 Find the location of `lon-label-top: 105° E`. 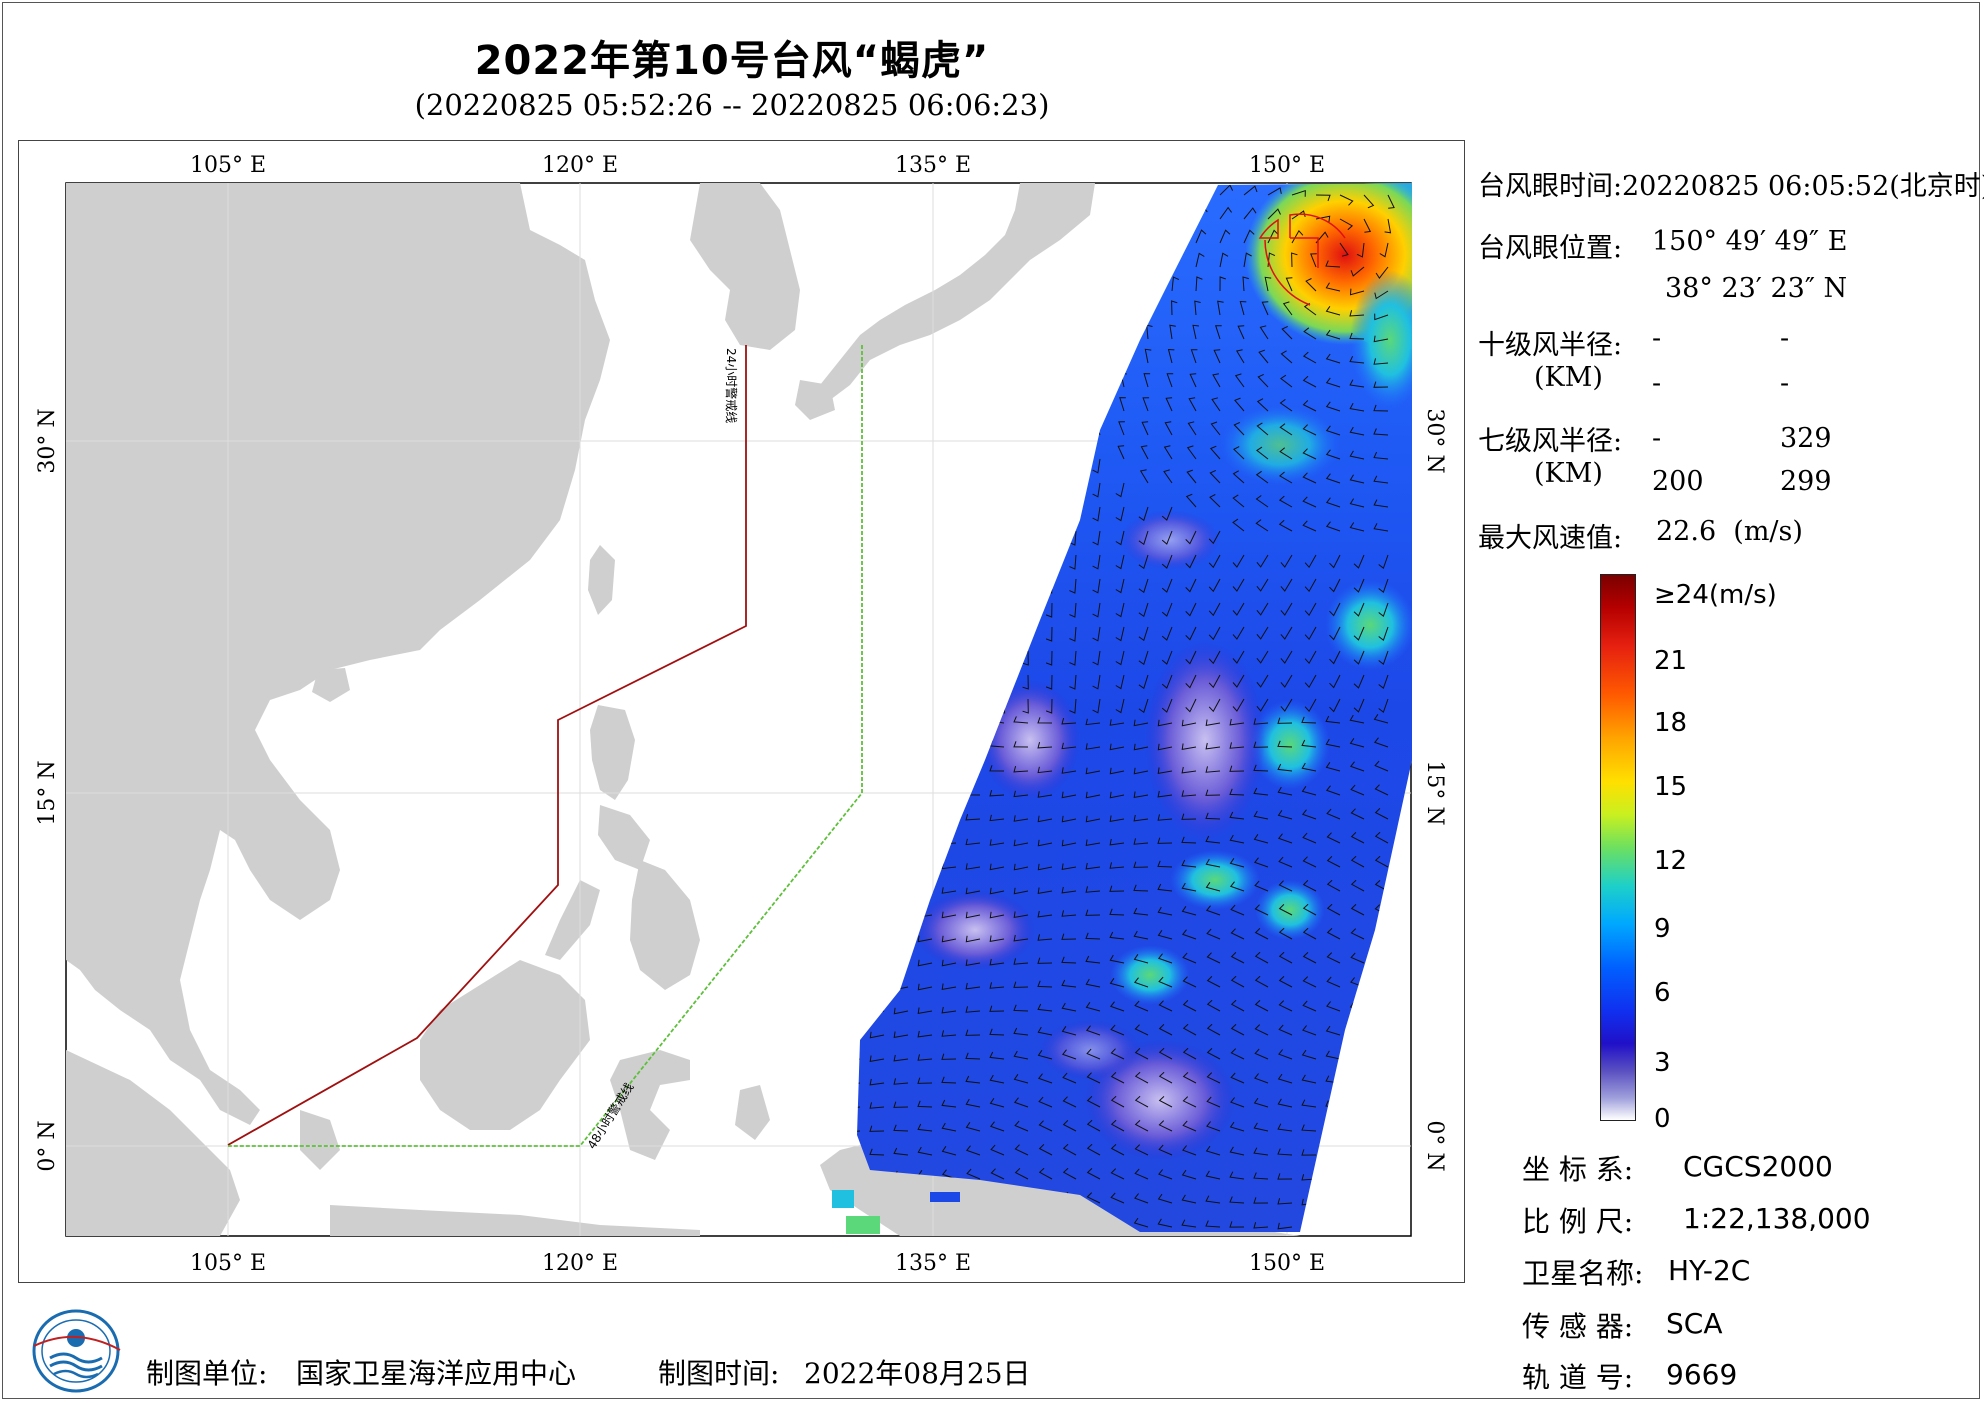

lon-label-top: 105° E is located at coordinates (228, 165).